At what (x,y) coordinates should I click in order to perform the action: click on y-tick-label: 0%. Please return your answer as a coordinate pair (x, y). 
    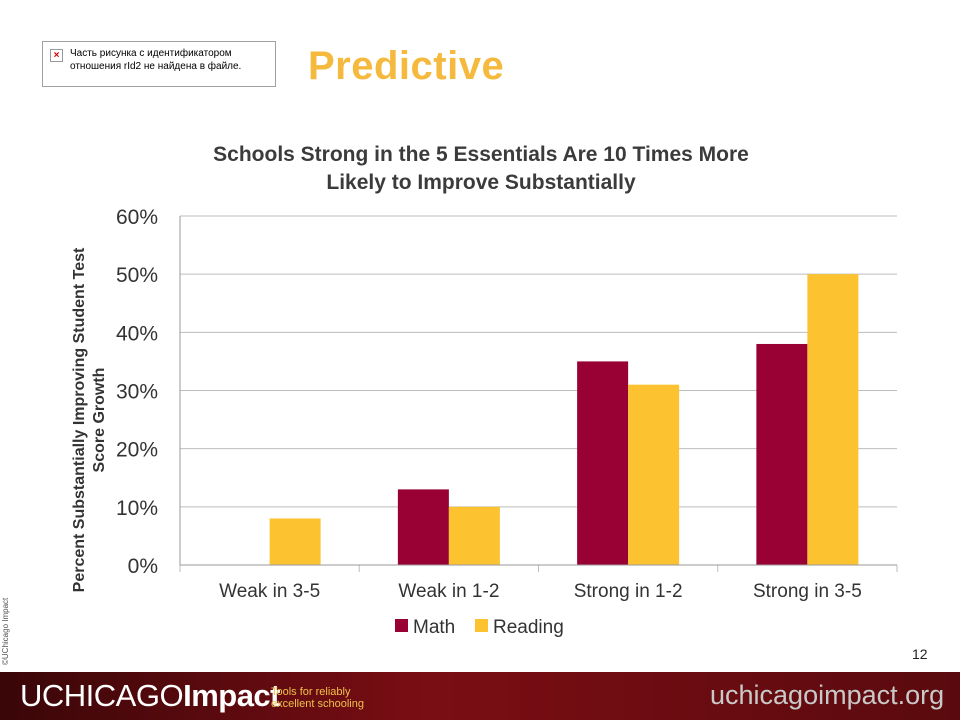
    Looking at the image, I should click on (143, 566).